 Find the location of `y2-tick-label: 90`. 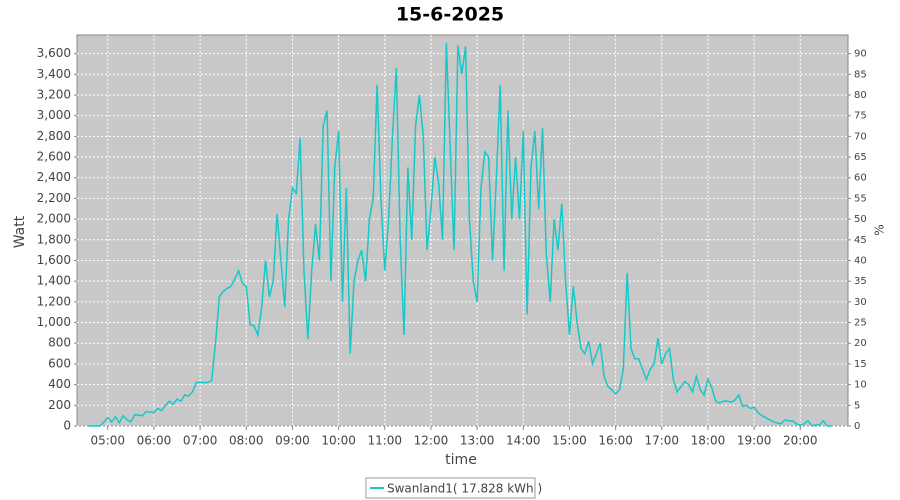

y2-tick-label: 90 is located at coordinates (860, 54).